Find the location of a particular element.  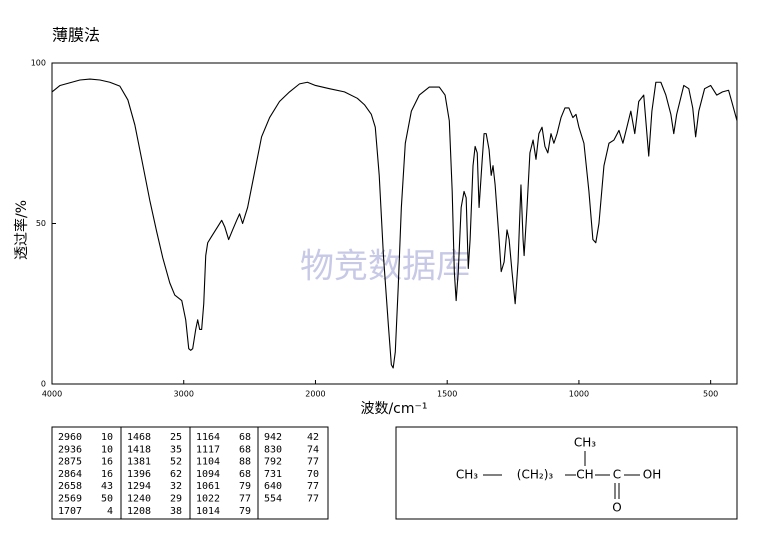

peak-wavenumber: 942 is located at coordinates (273, 437).